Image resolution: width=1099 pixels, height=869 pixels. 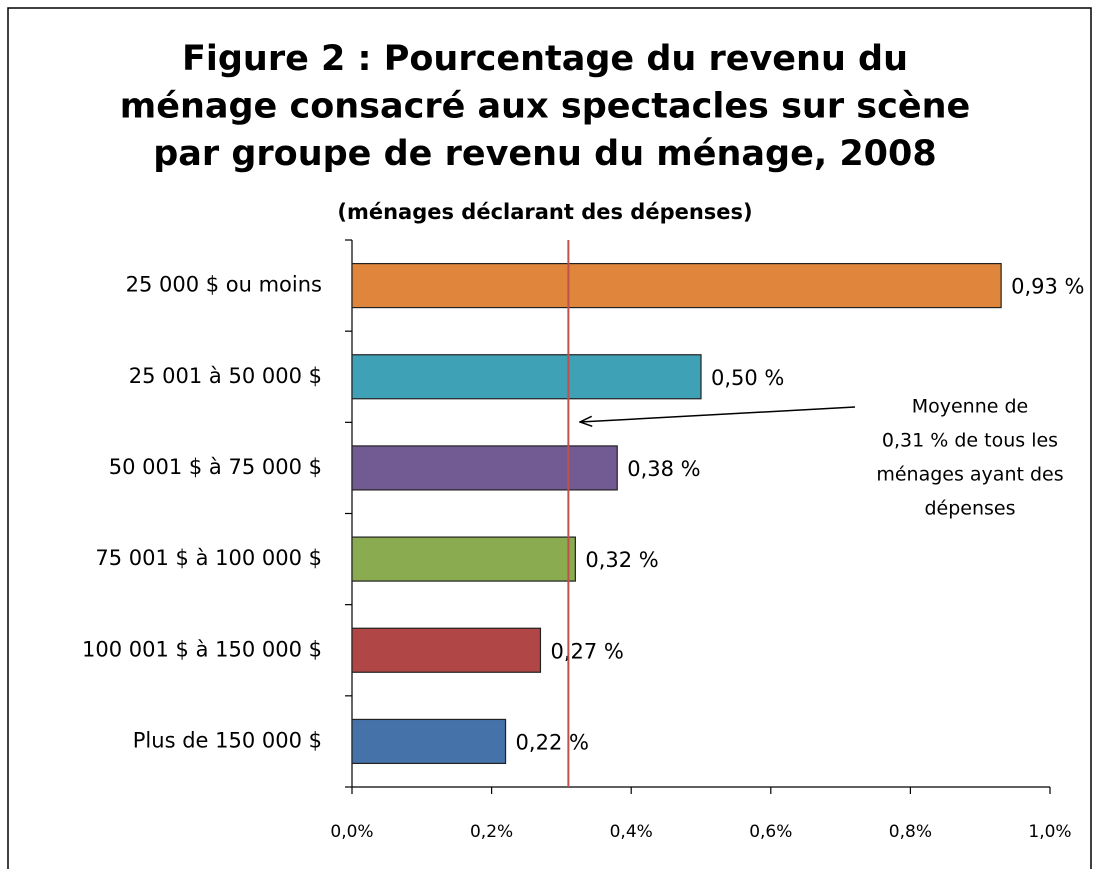 What do you see at coordinates (545, 59) in the screenshot?
I see `chart-title: Figure 2 : Pourcentage du revenu du` at bounding box center [545, 59].